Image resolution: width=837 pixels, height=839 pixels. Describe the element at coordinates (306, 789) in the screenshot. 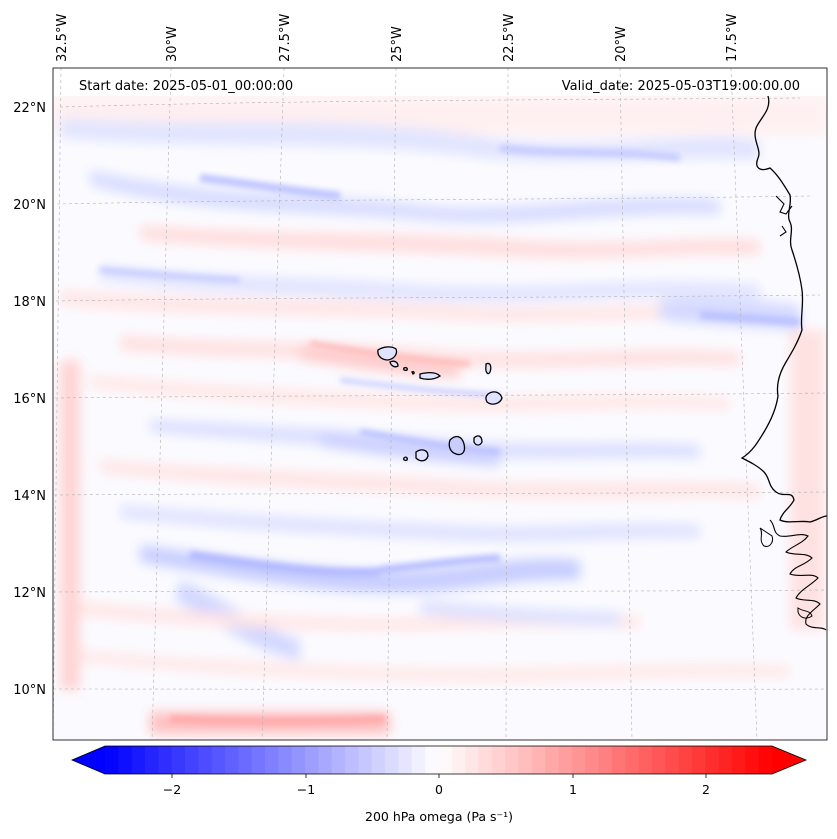

I see `colorbar-tick-label: −1` at that location.